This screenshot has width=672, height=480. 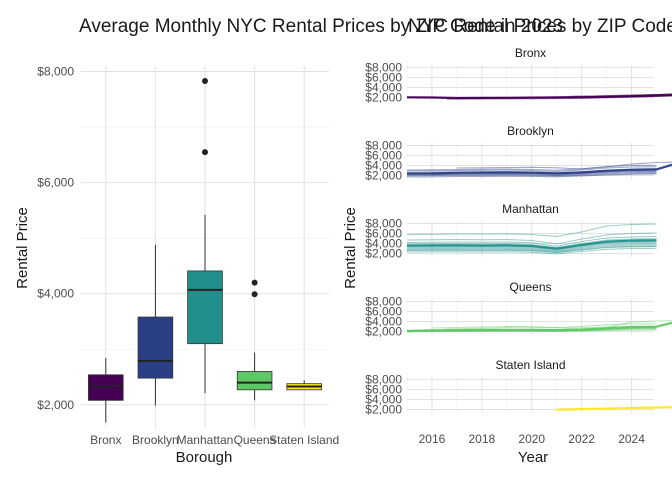 I want to click on right-x-axis-title: Year, so click(x=533, y=457).